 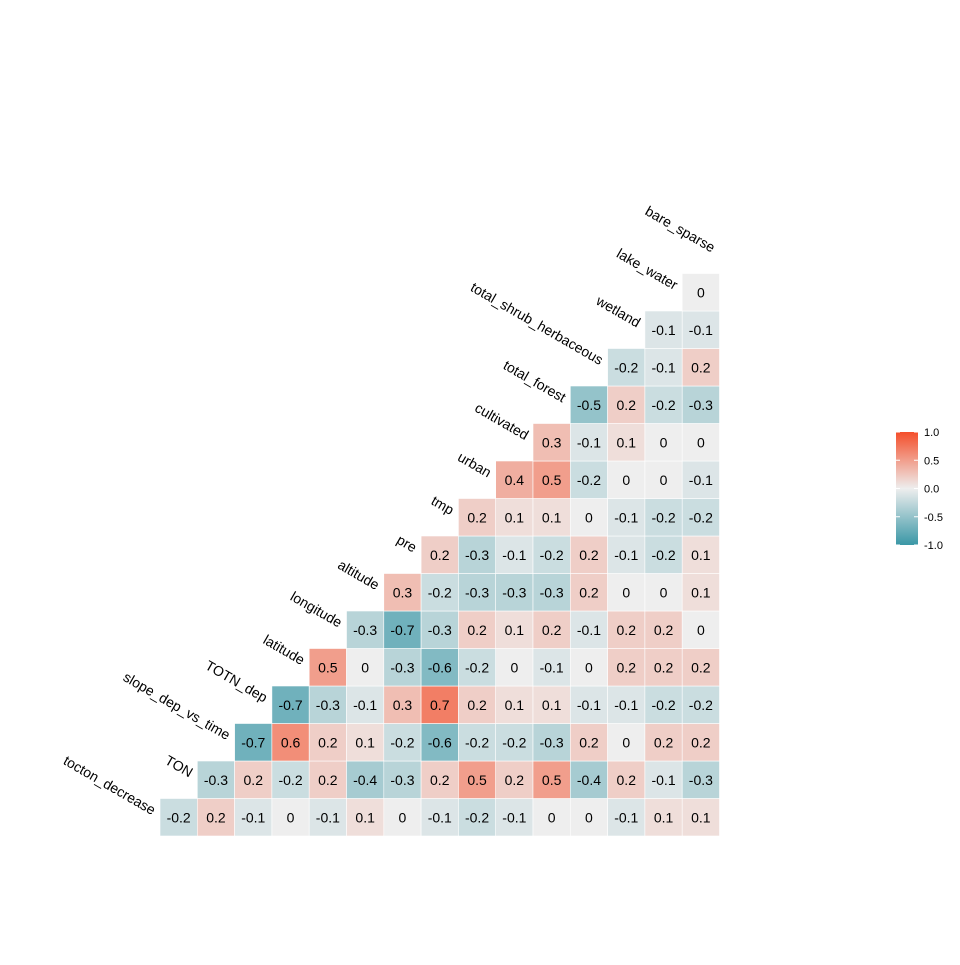 I want to click on cell-value-label: 0.5, so click(x=552, y=480).